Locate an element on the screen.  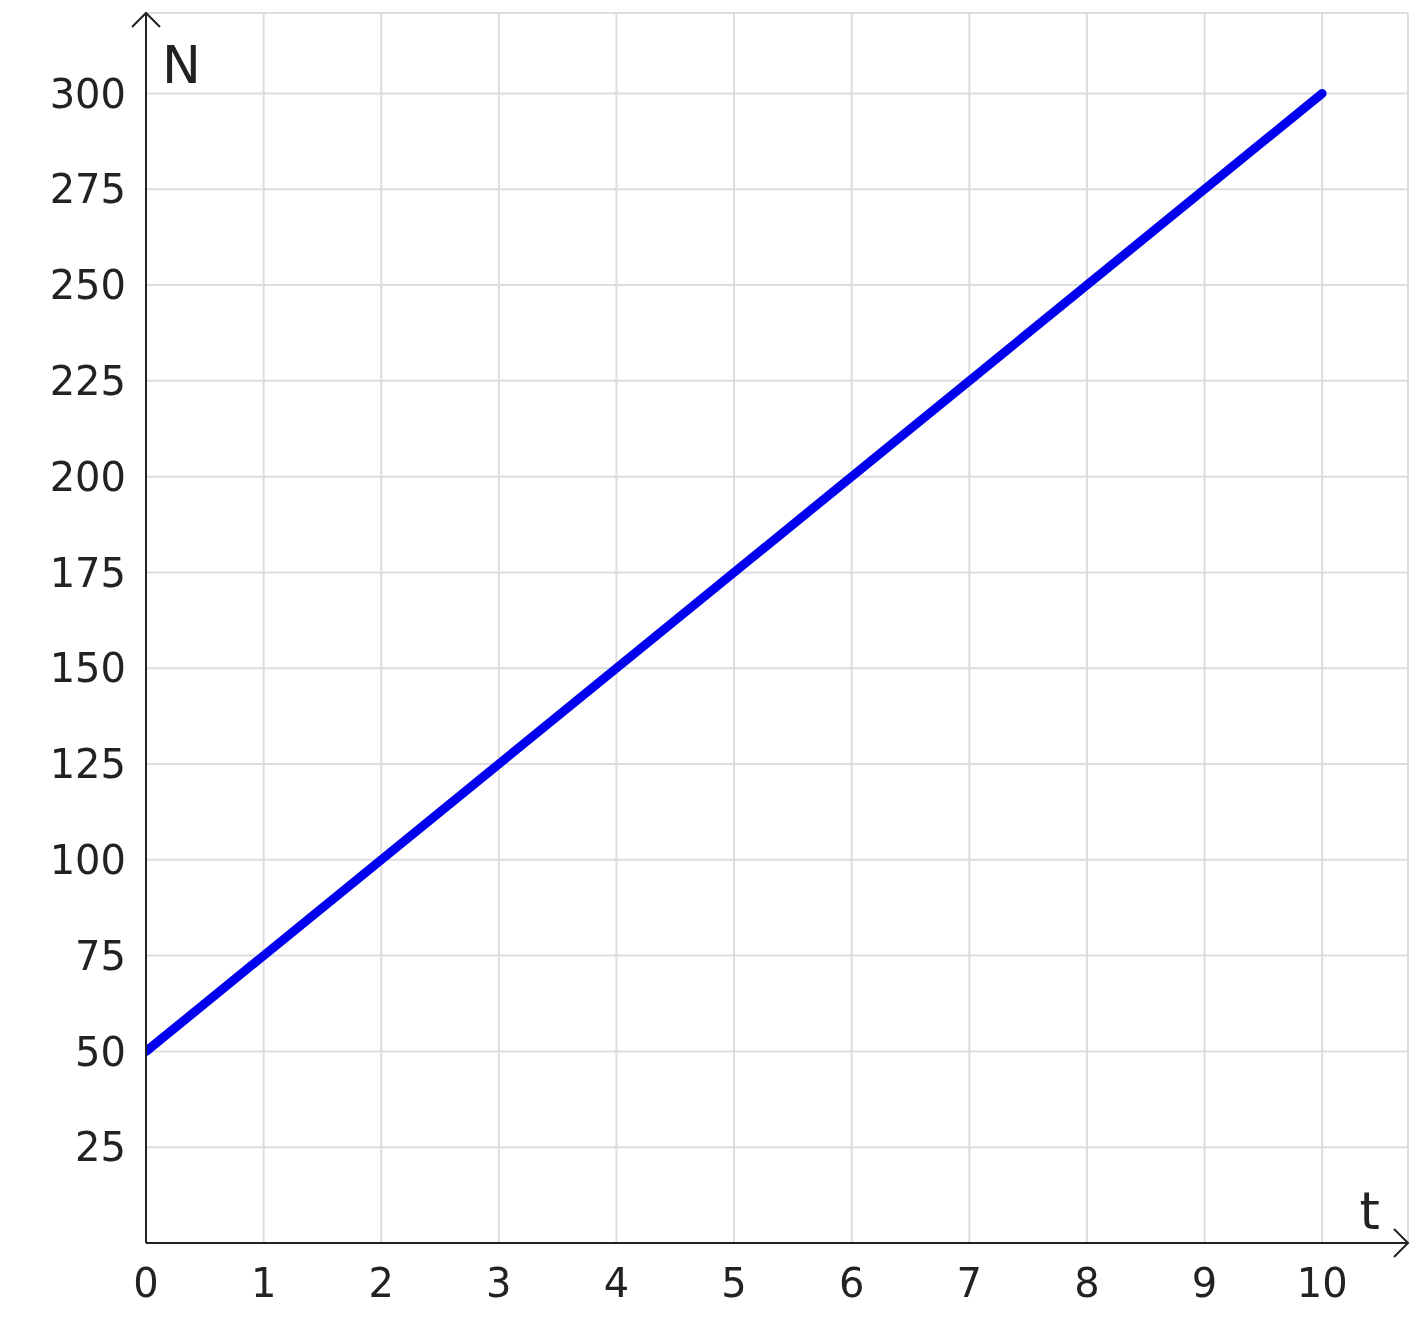
y-tick-label: 275 is located at coordinates (87, 189).